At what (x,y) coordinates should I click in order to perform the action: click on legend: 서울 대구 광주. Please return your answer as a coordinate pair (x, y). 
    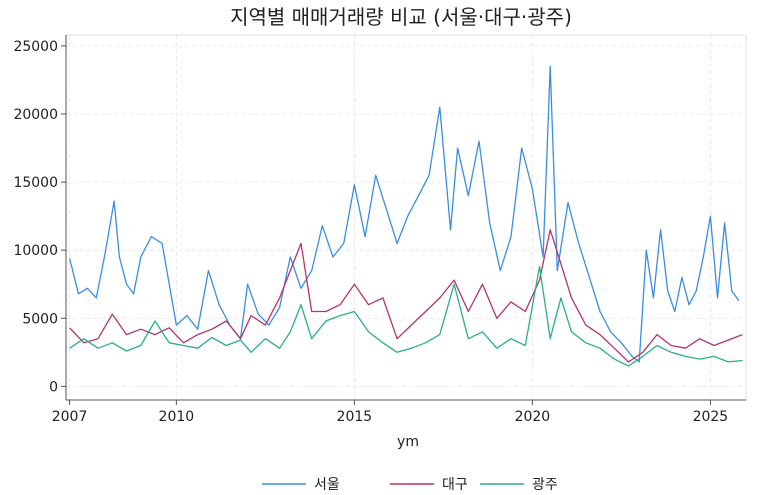
    Looking at the image, I should click on (410, 485).